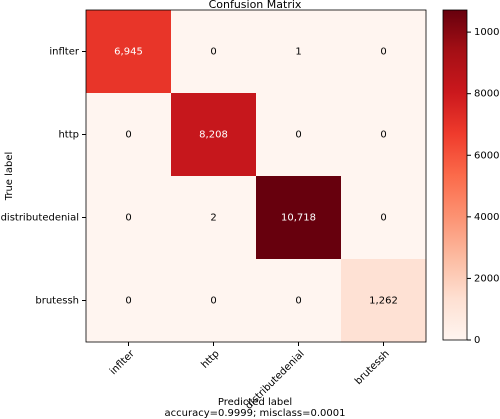 The width and height of the screenshot is (500, 419). What do you see at coordinates (455, 175) in the screenshot?
I see `colorbar` at bounding box center [455, 175].